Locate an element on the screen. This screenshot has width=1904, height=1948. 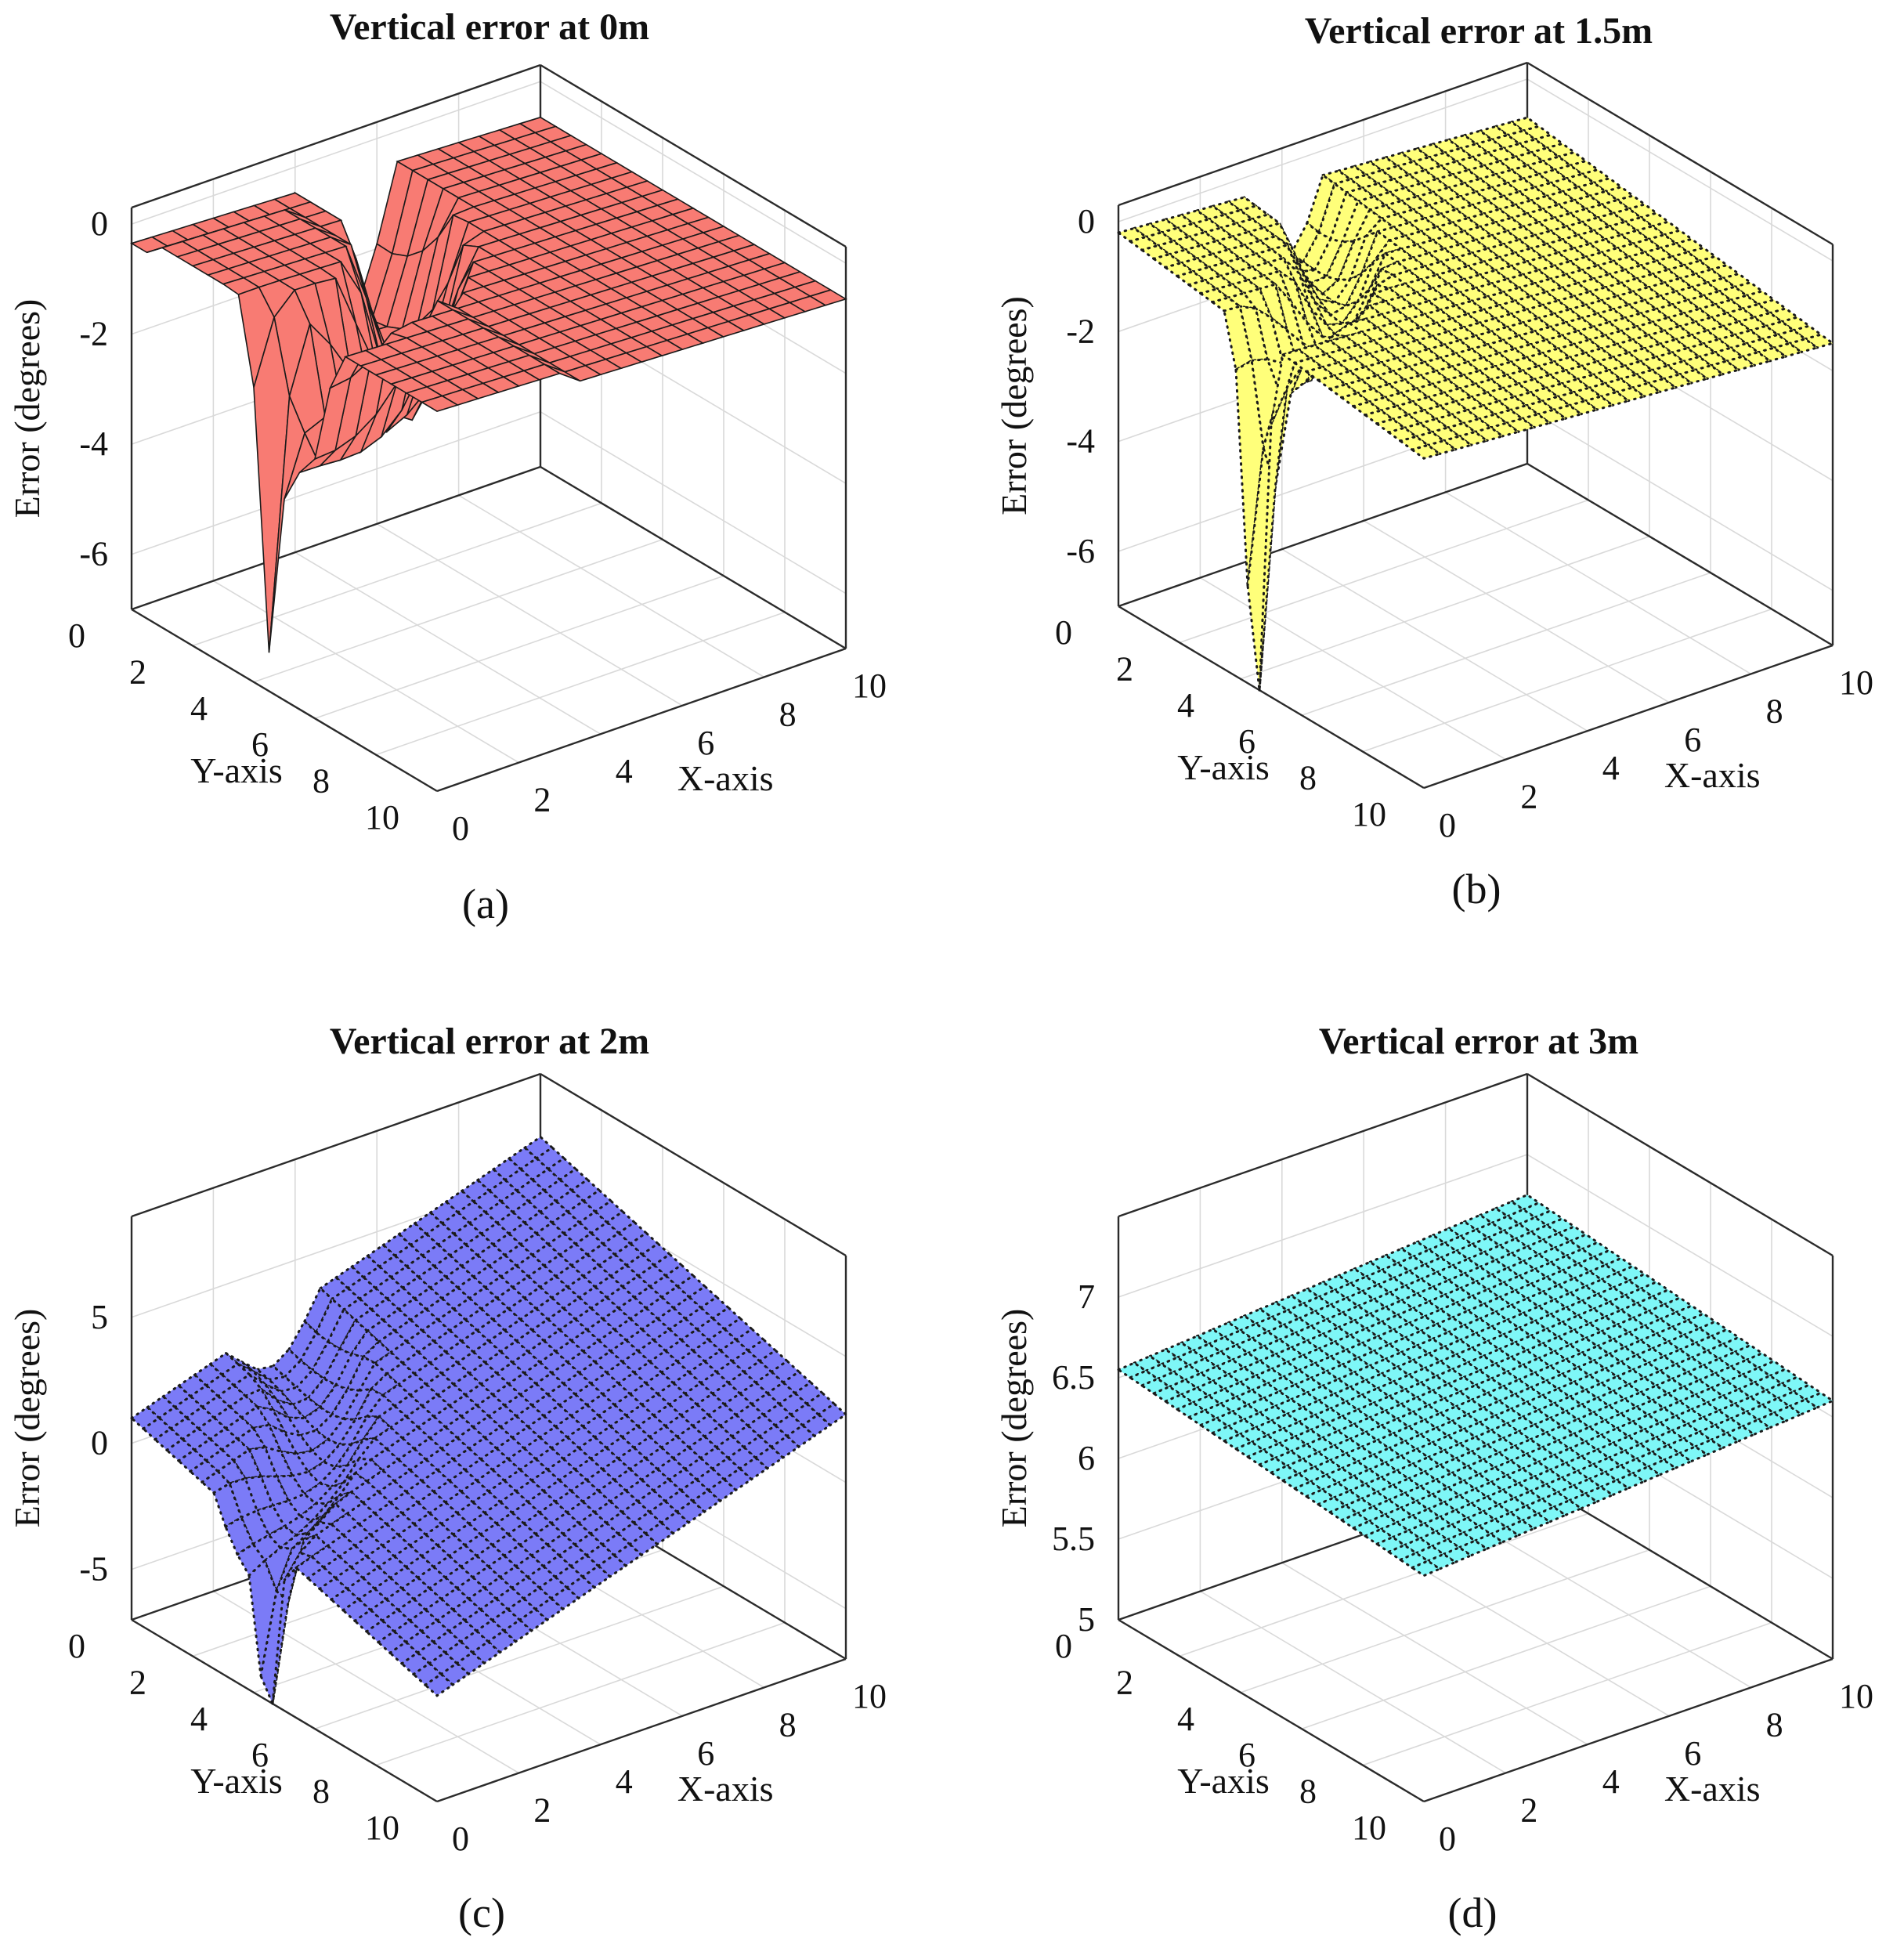
chart-title: Vertical error at 2m is located at coordinates (489, 1041).